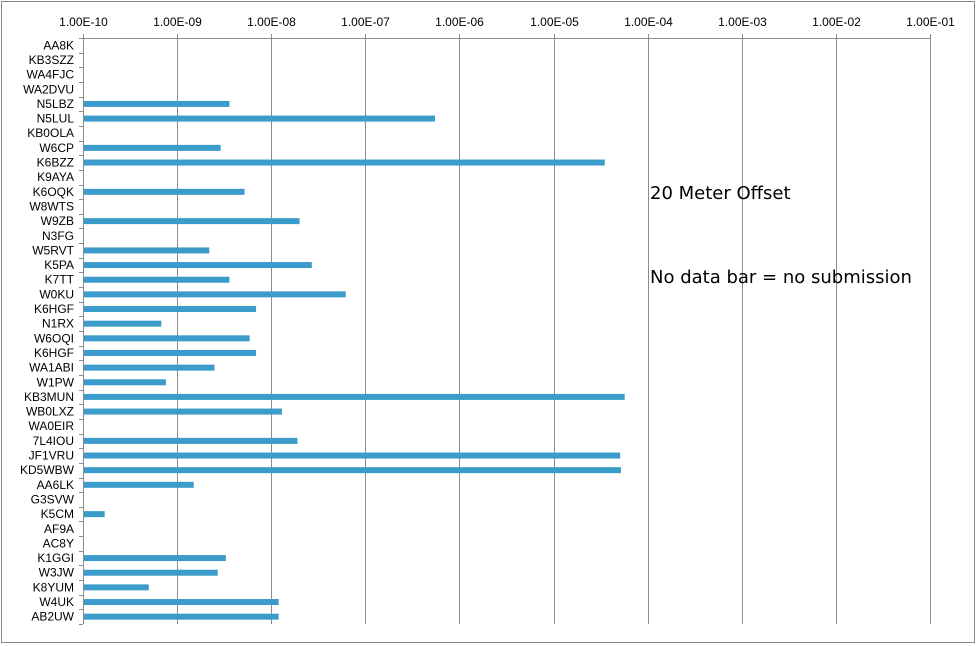 This screenshot has height=646, width=978. What do you see at coordinates (51, 426) in the screenshot?
I see `category-label: WA0EIR` at bounding box center [51, 426].